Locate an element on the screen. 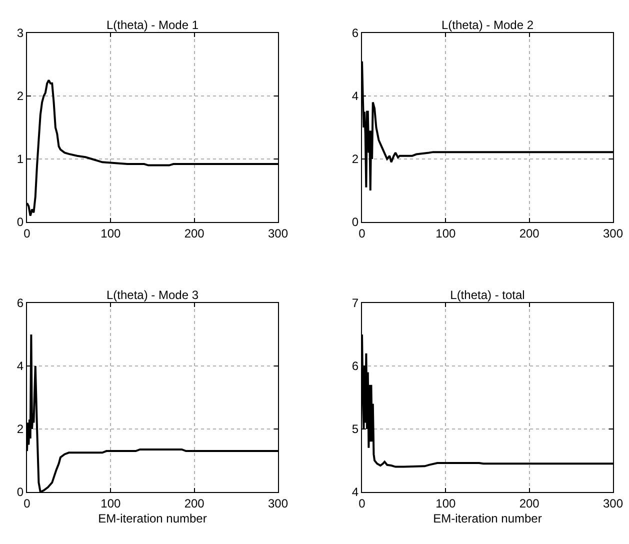 The width and height of the screenshot is (629, 544). chart-title: L(theta) - Mode 2 is located at coordinates (487, 25).